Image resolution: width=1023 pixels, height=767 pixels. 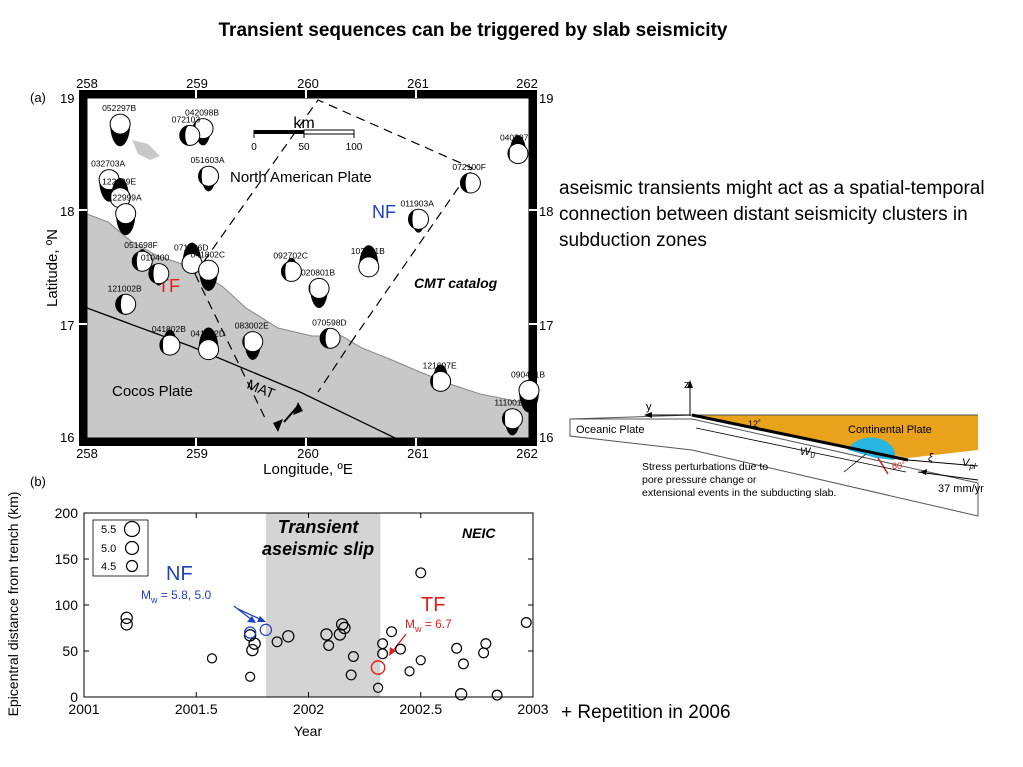 I want to click on lon-tick-top-4: 262, so click(x=527, y=83).